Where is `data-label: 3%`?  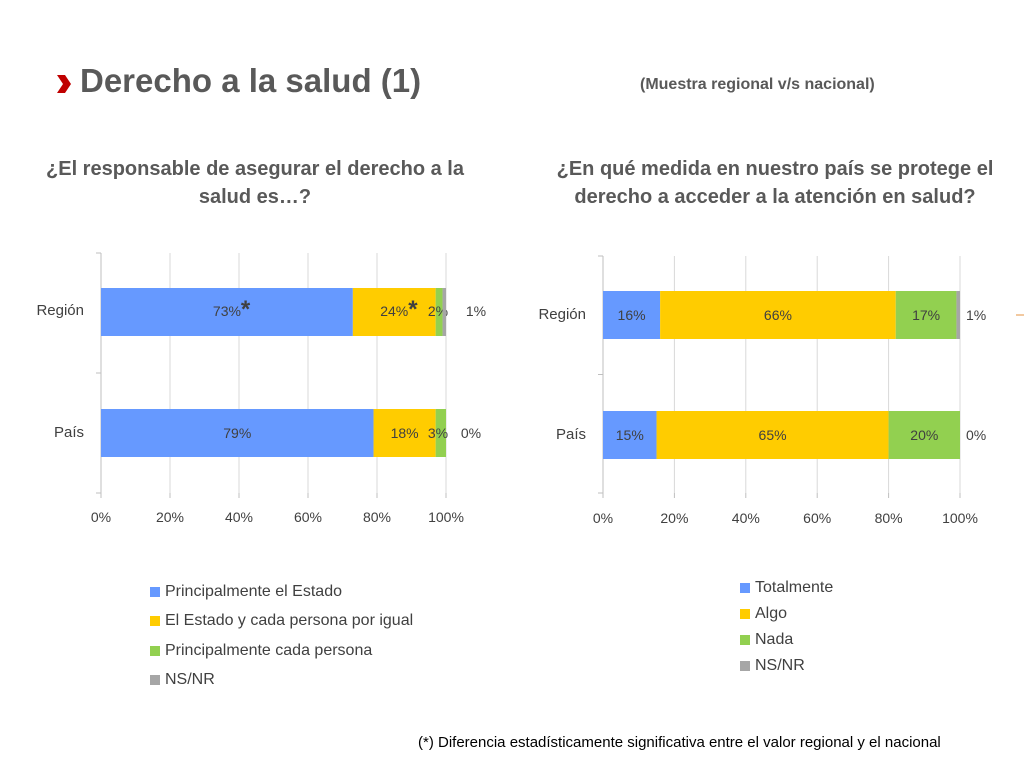
data-label: 3% is located at coordinates (438, 433).